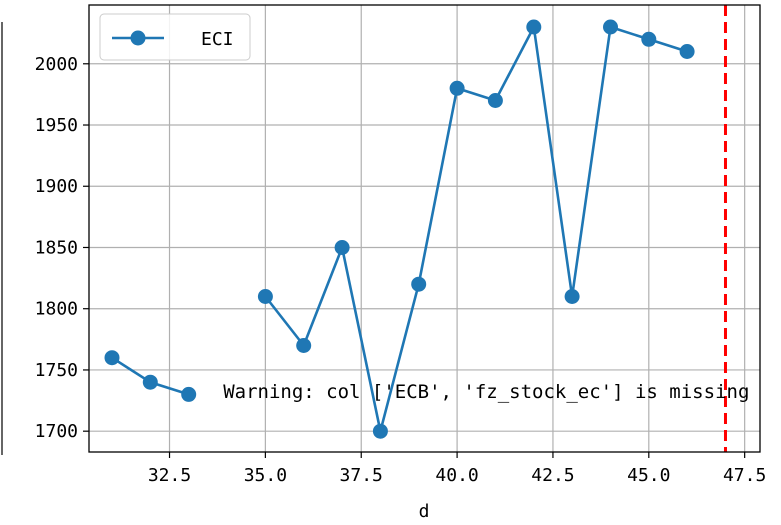 Image resolution: width=781 pixels, height=525 pixels. What do you see at coordinates (217, 39) in the screenshot?
I see `legend-label-eci: ECI` at bounding box center [217, 39].